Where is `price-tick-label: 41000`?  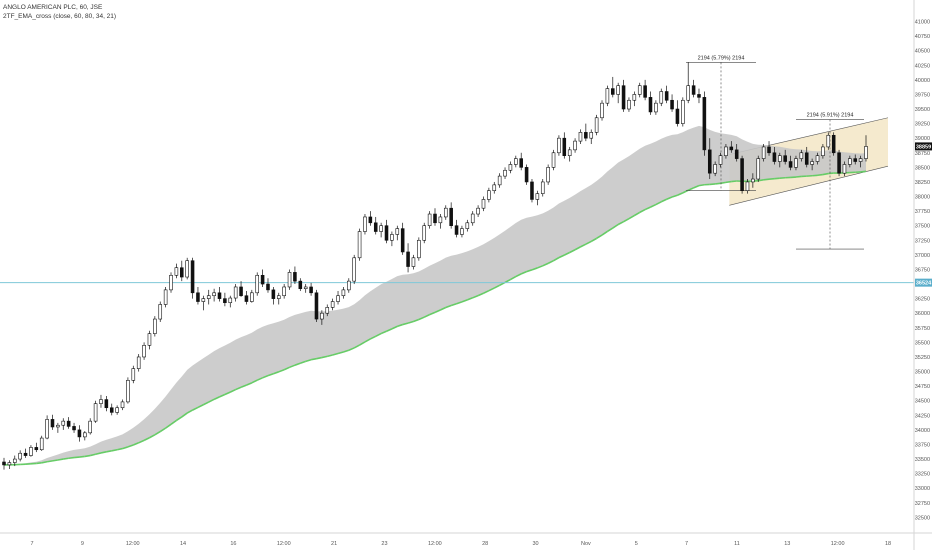 price-tick-label: 41000 is located at coordinates (922, 23).